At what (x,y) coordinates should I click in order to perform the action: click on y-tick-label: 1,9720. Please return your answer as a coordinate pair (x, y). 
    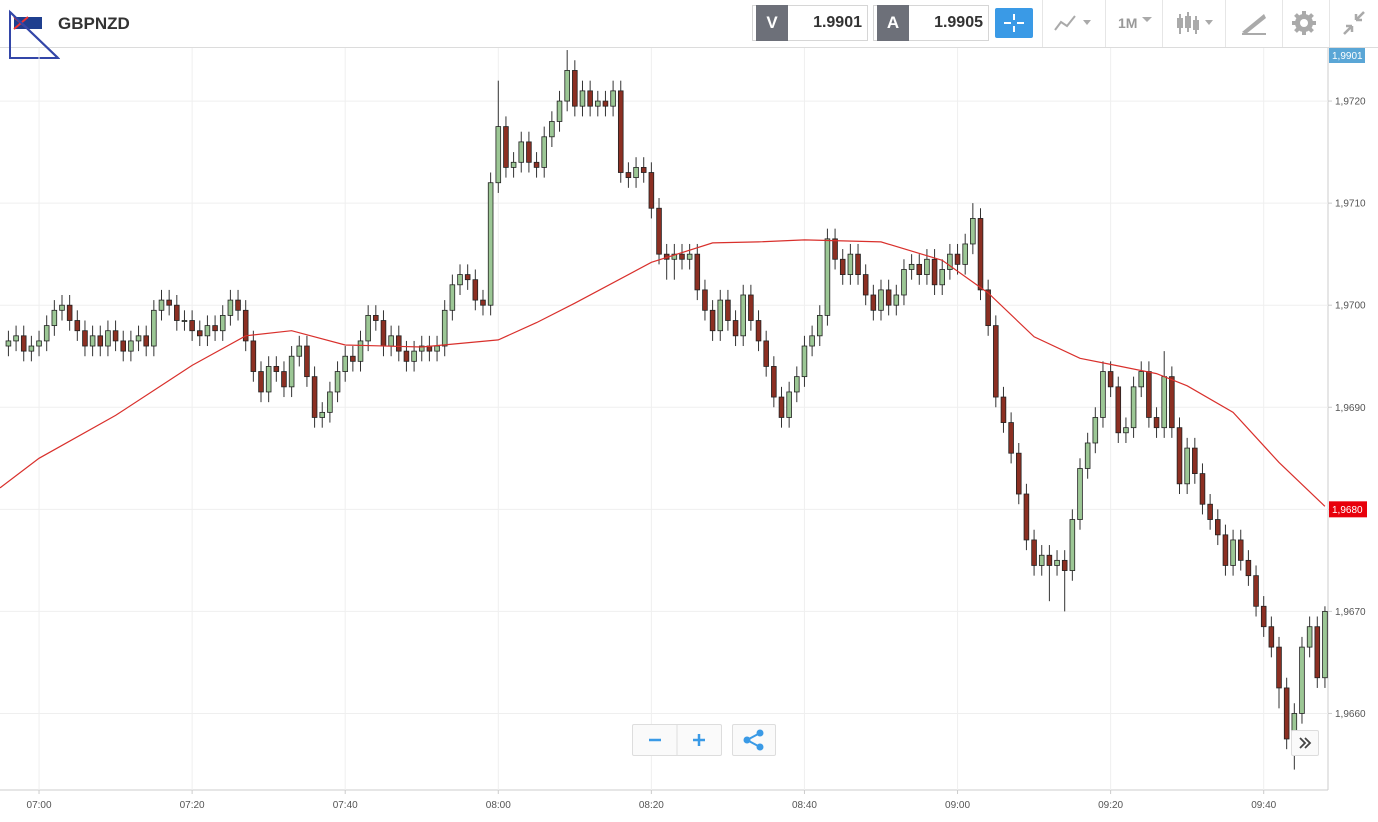
    Looking at the image, I should click on (1350, 102).